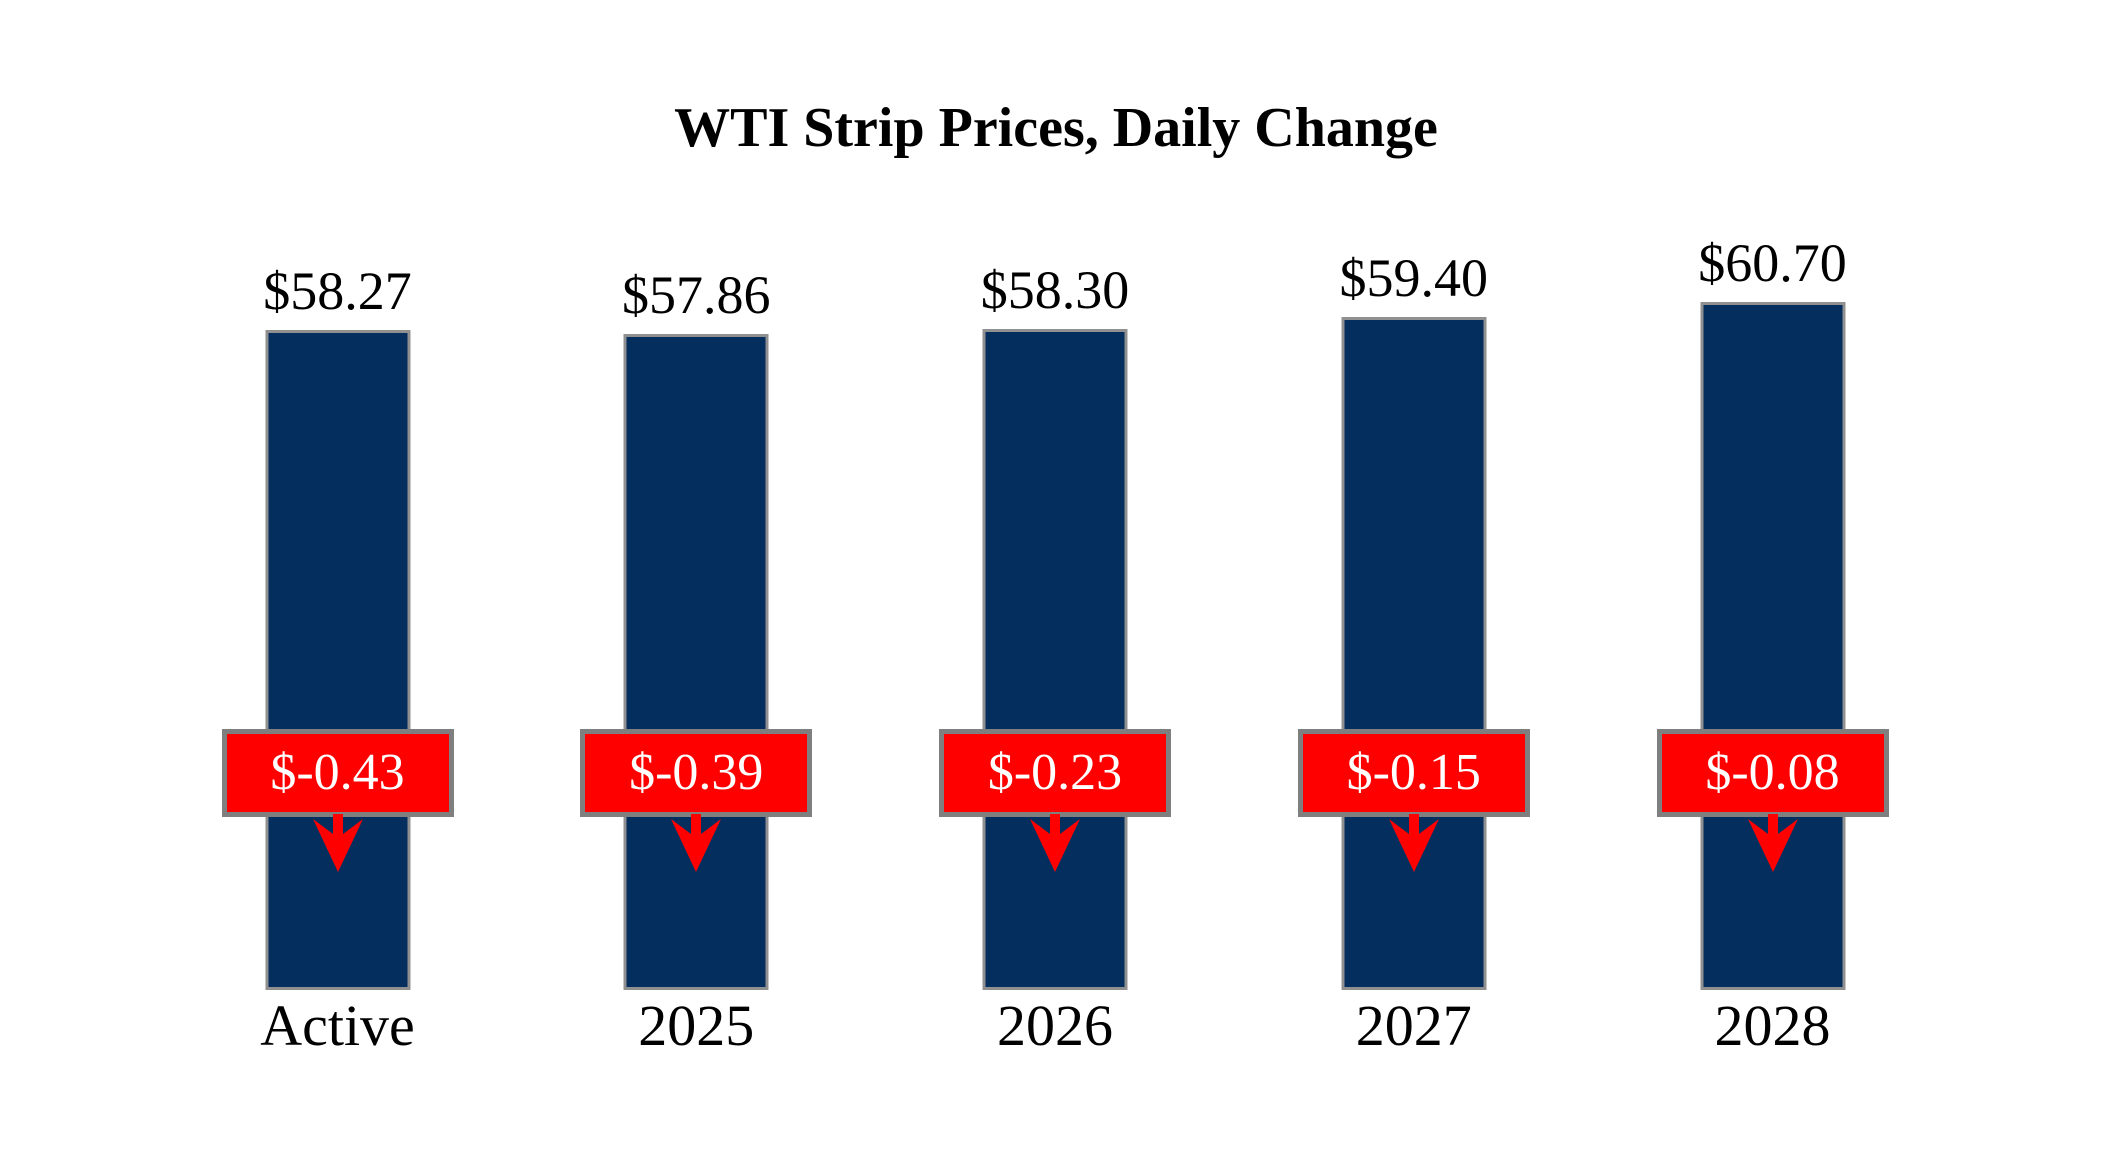 The height and width of the screenshot is (1152, 2112). I want to click on price-label: $60.70, so click(1772, 263).